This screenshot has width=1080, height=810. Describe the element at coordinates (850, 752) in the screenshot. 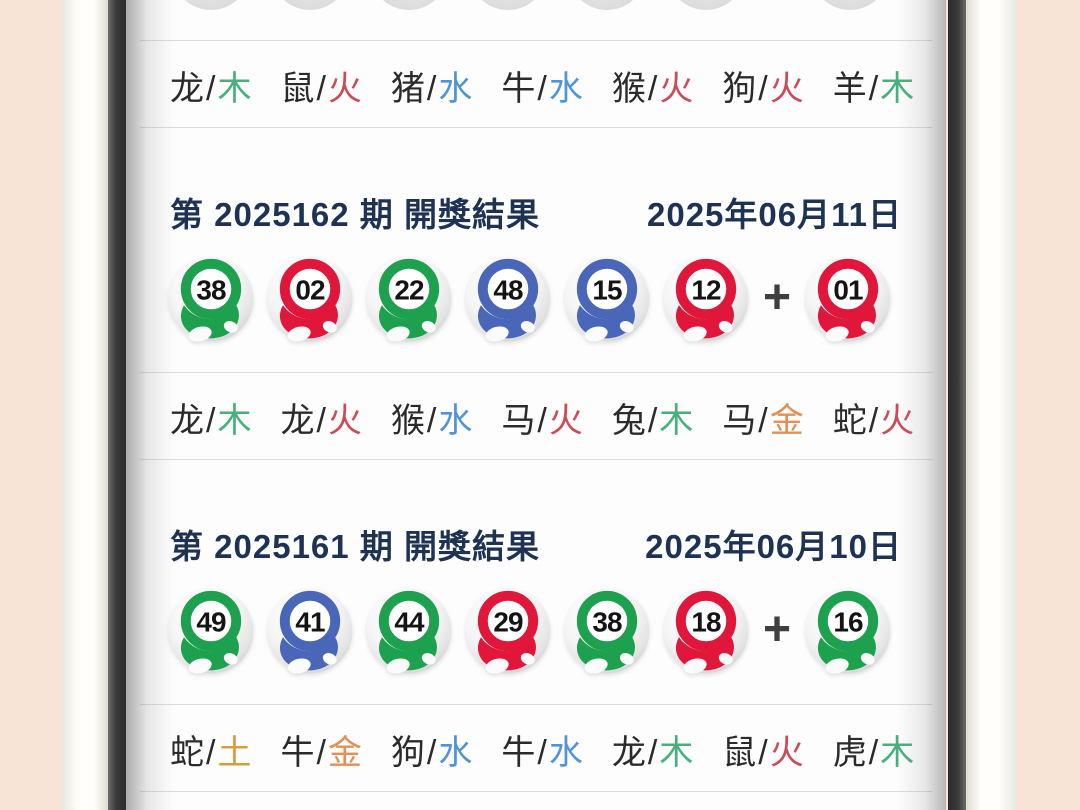

I see `zodiac-animal: 虎` at that location.